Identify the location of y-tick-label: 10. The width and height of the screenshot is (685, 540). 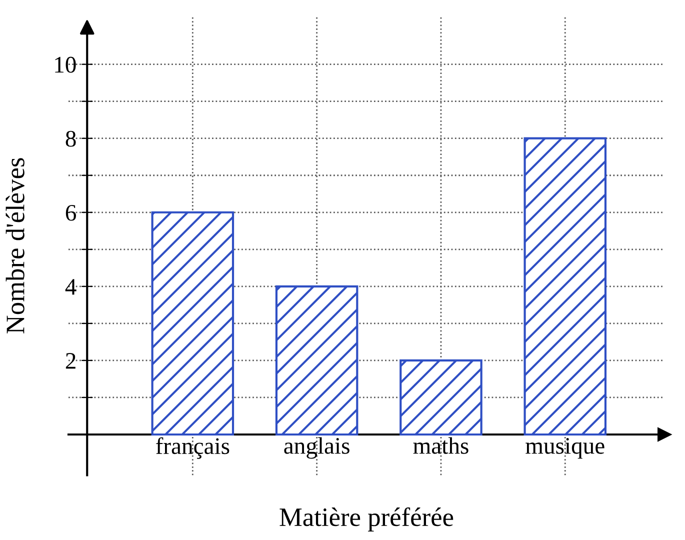
(65, 64).